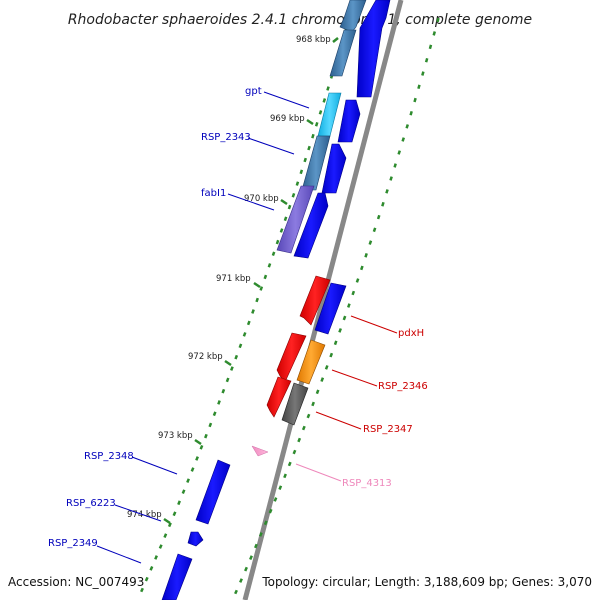  Describe the element at coordinates (353, 16) in the screenshot. I see `gene-feature-upper-steel` at that location.